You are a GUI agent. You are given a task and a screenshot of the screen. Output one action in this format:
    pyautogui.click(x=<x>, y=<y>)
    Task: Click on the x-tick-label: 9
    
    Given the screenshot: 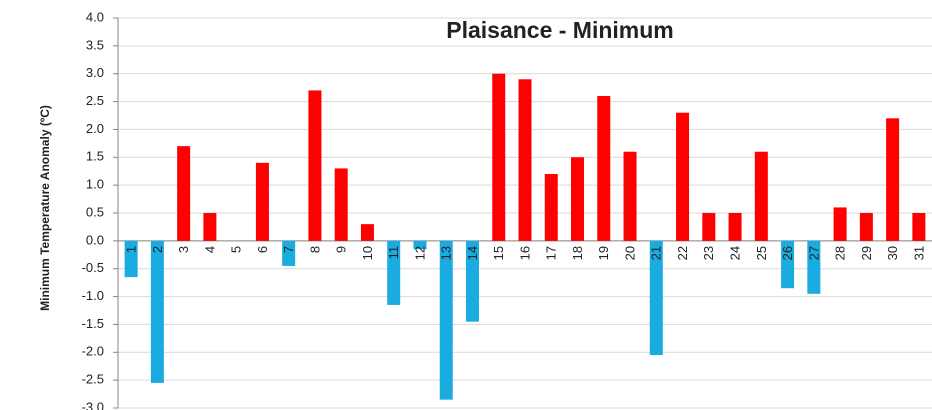 What is the action you would take?
    pyautogui.click(x=341, y=249)
    